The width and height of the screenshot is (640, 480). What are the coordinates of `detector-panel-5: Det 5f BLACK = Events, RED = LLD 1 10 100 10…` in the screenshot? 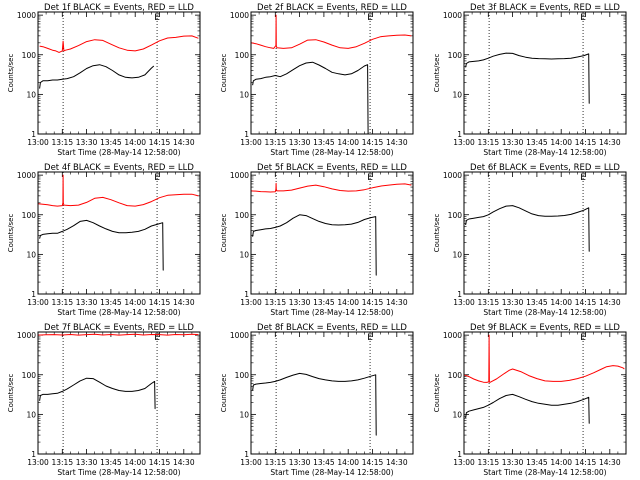 It's located at (317, 240).